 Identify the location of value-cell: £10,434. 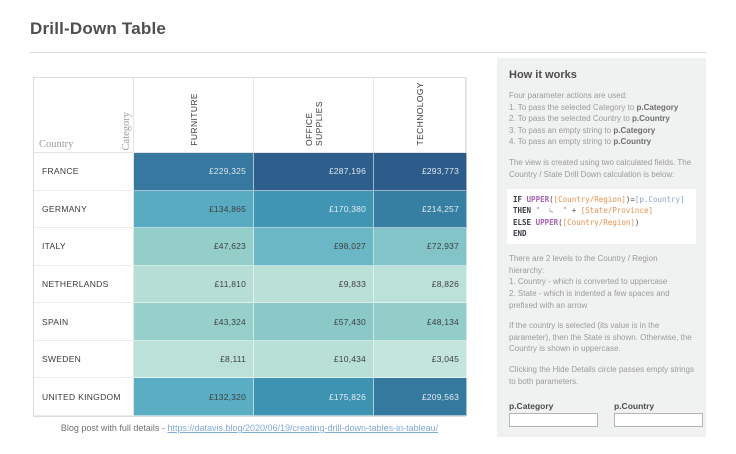
(314, 359).